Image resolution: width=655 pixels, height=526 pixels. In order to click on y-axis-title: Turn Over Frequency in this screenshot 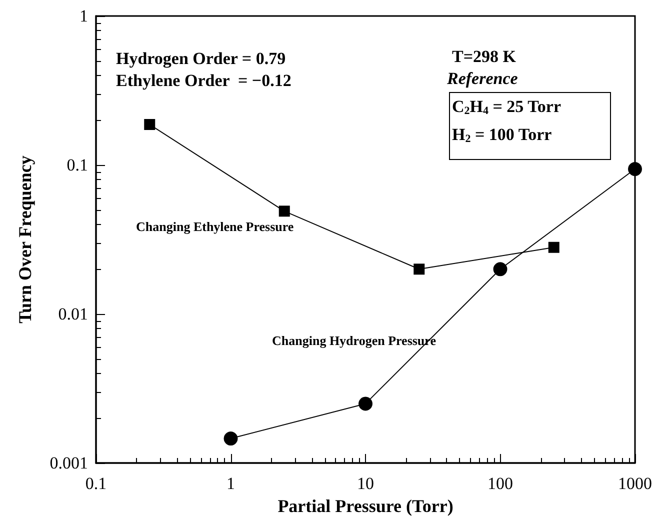, I will do `click(25, 240)`.